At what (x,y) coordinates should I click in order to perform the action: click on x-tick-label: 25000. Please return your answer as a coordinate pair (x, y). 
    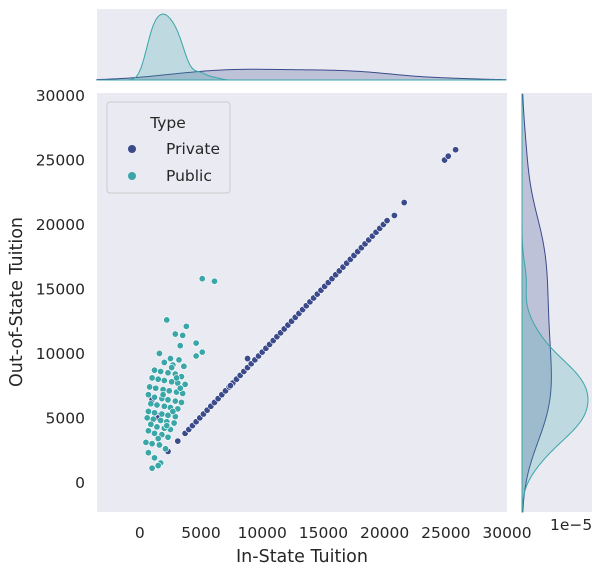
    Looking at the image, I should click on (445, 533).